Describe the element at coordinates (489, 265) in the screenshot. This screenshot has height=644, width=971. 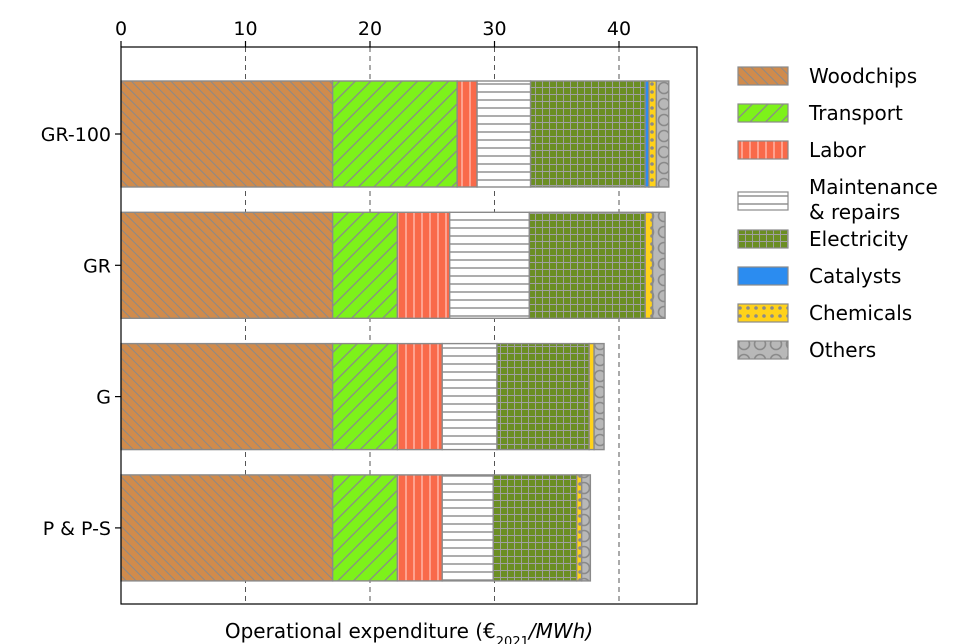
I see `bar-gr-maintenance-repairs` at that location.